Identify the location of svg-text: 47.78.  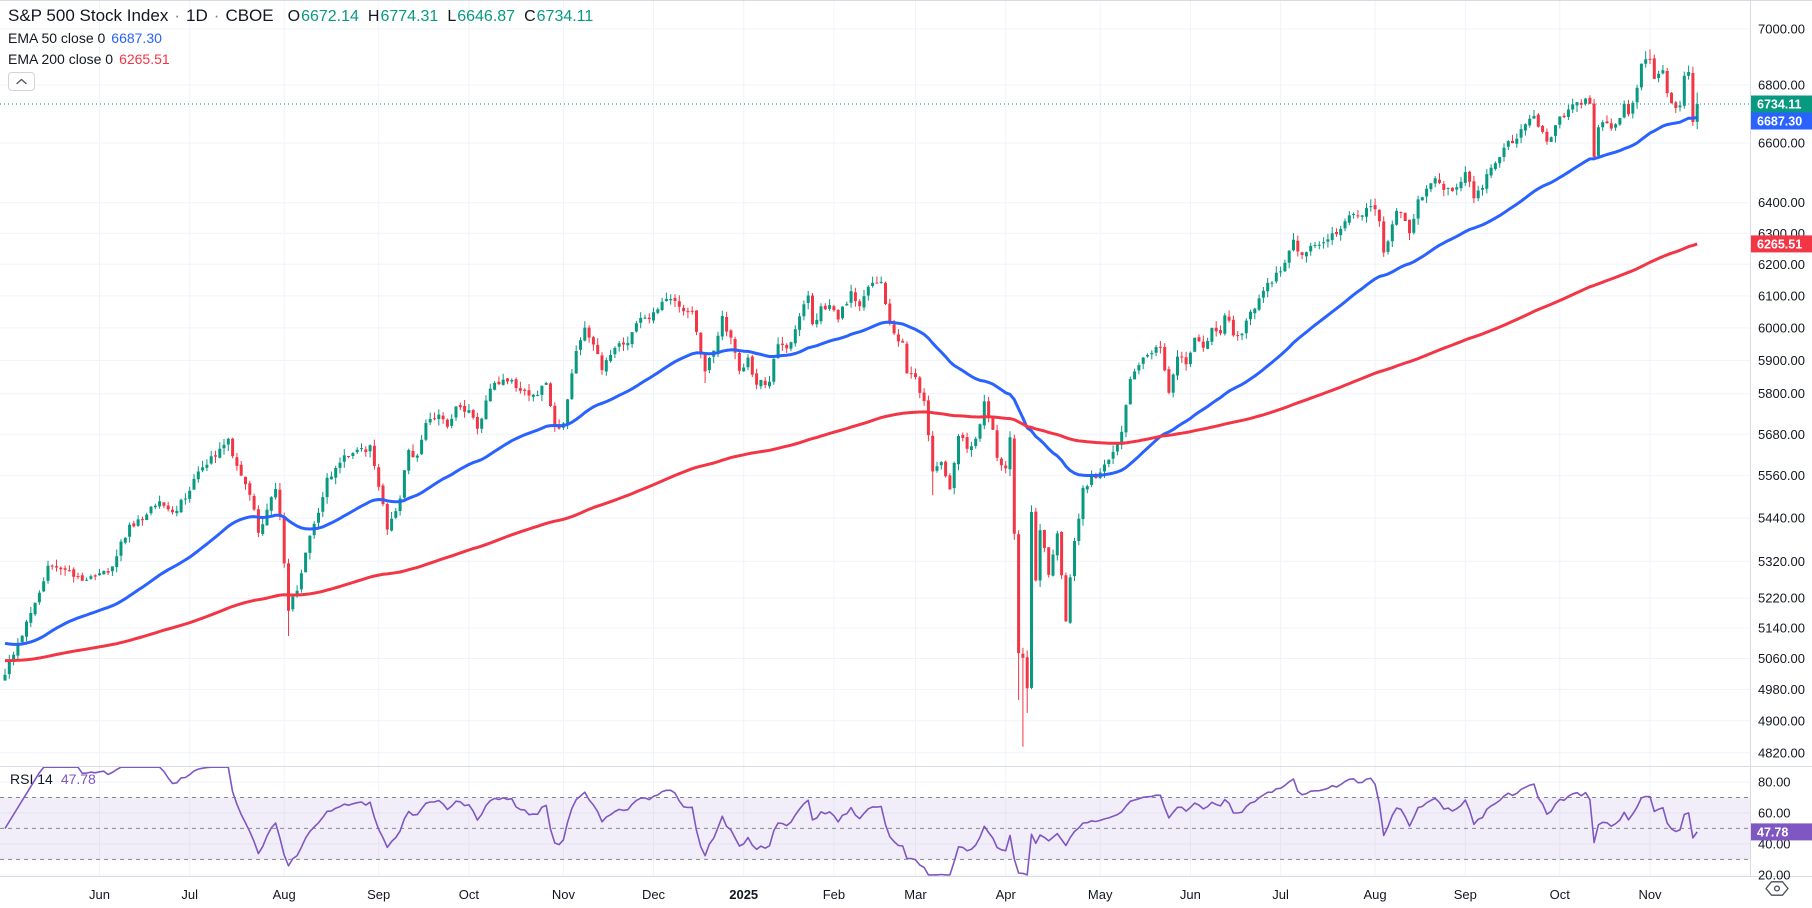
(1772, 832).